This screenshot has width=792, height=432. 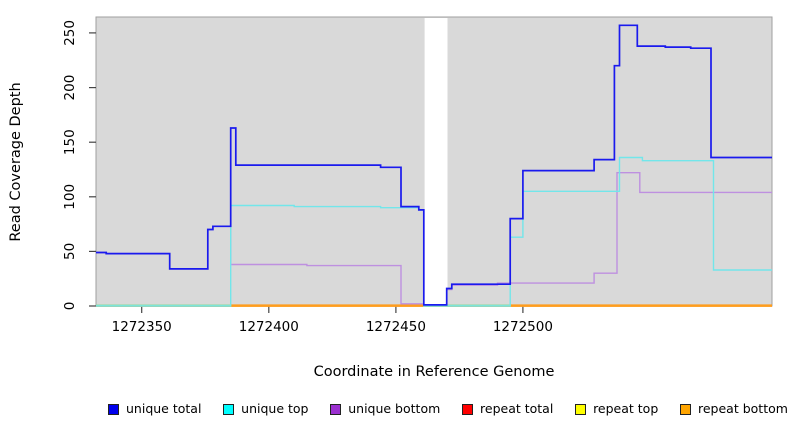 I want to click on legend-item-unique-total: unique total, so click(x=155, y=408).